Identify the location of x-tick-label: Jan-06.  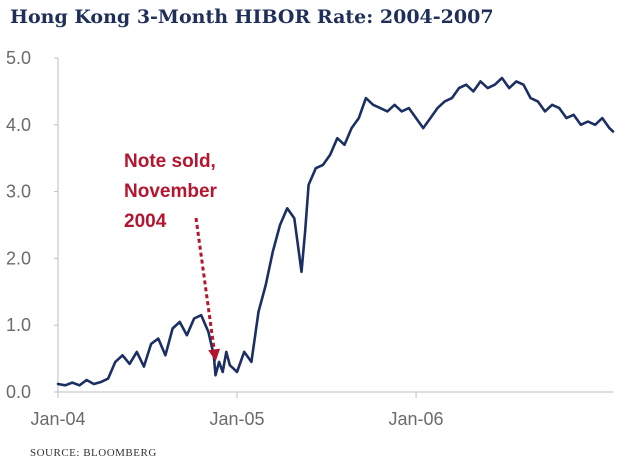
(416, 419).